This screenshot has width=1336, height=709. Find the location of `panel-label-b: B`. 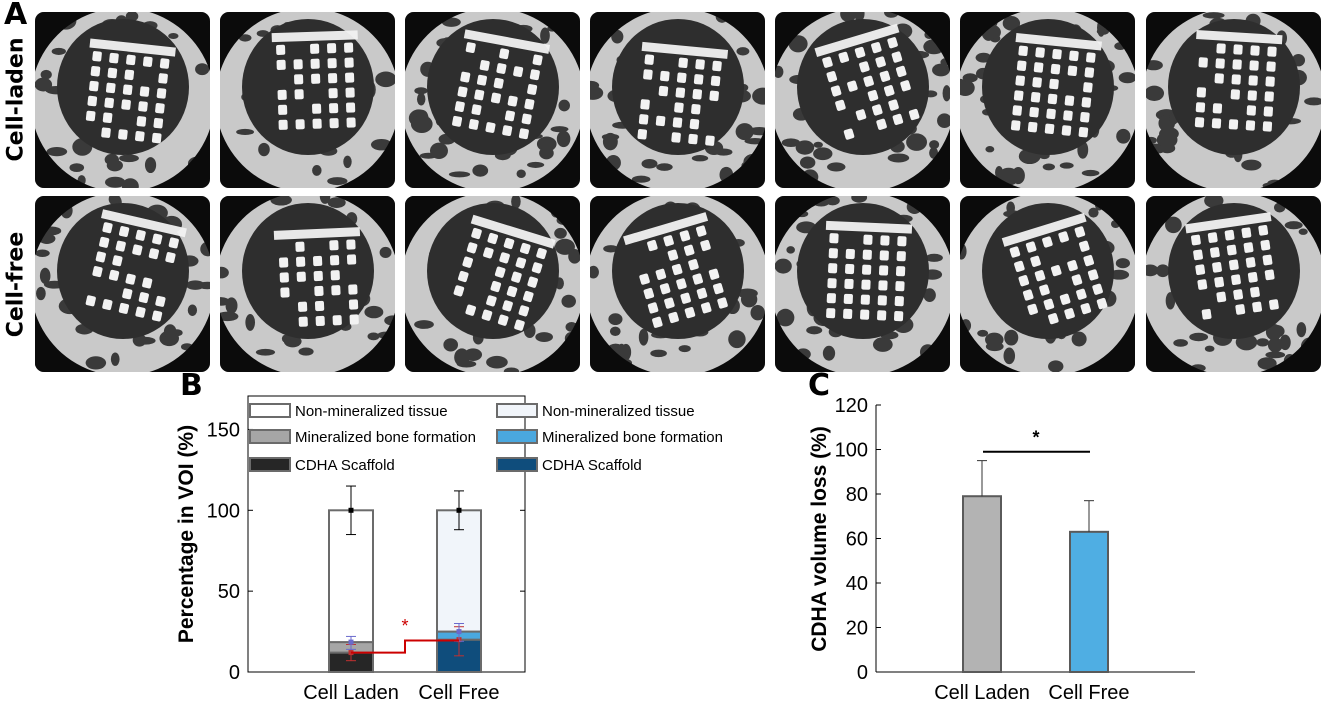

panel-label-b: B is located at coordinates (191, 385).